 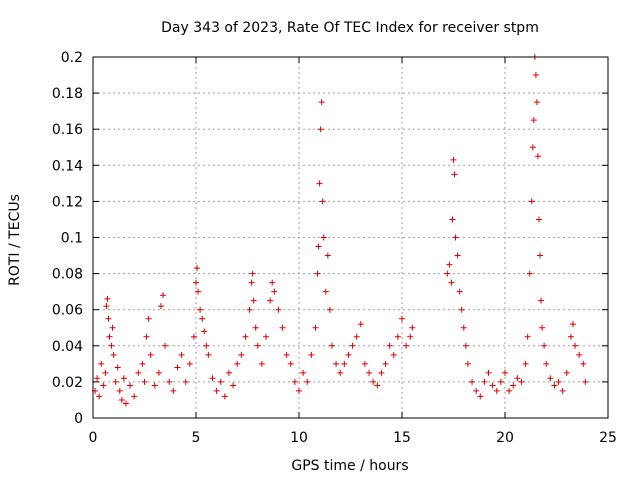 What do you see at coordinates (299, 438) in the screenshot?
I see `x-tick-label: 10` at bounding box center [299, 438].